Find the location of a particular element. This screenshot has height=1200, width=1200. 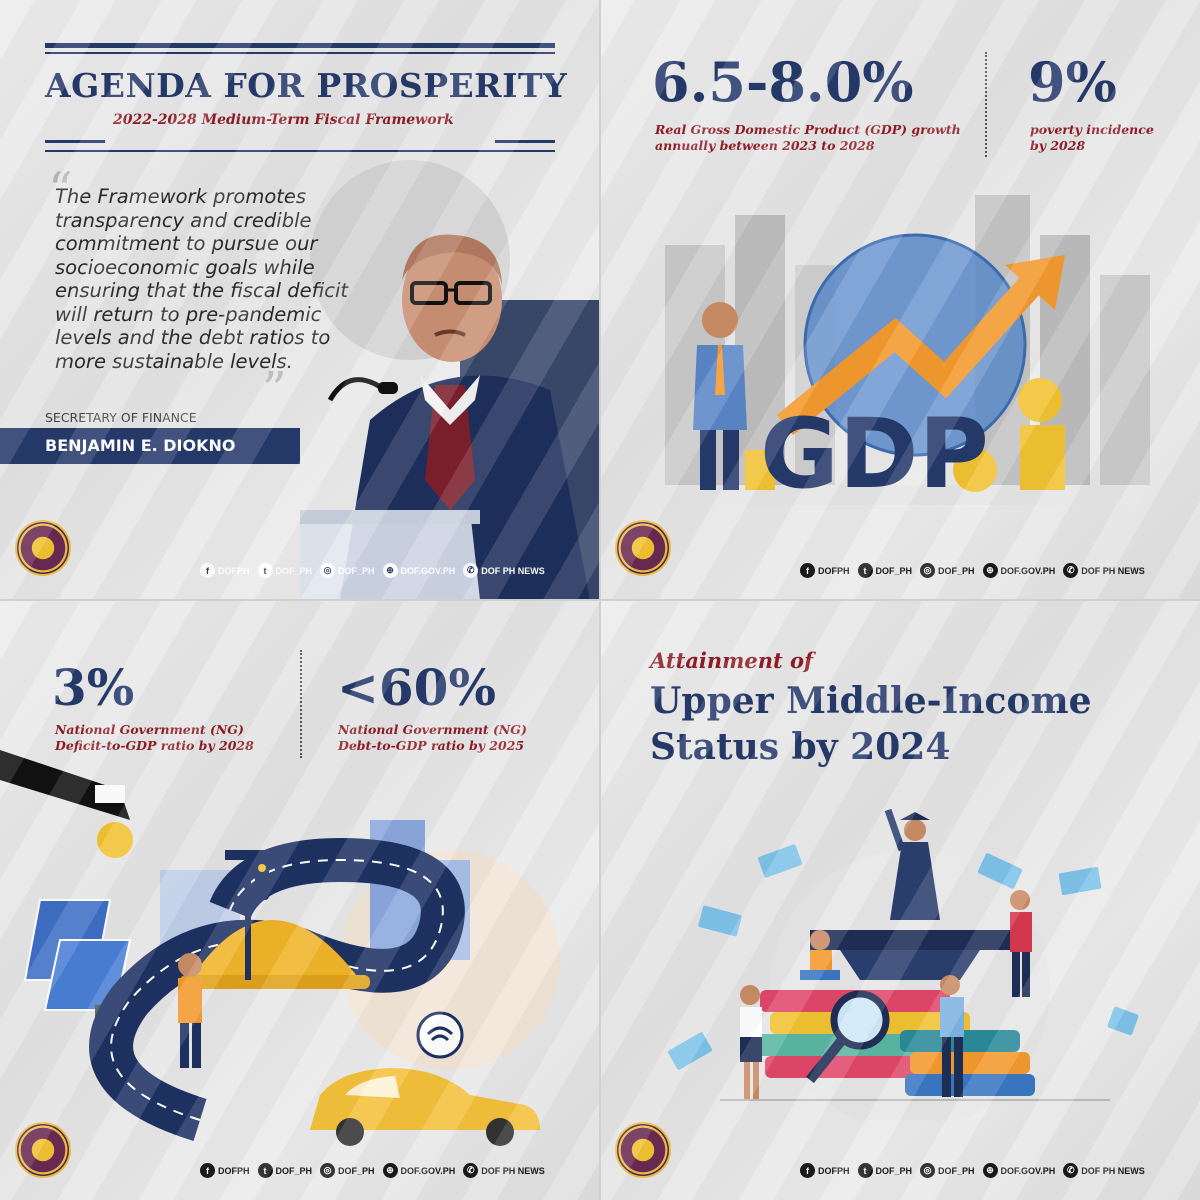

businessman-figure is located at coordinates (720, 396).